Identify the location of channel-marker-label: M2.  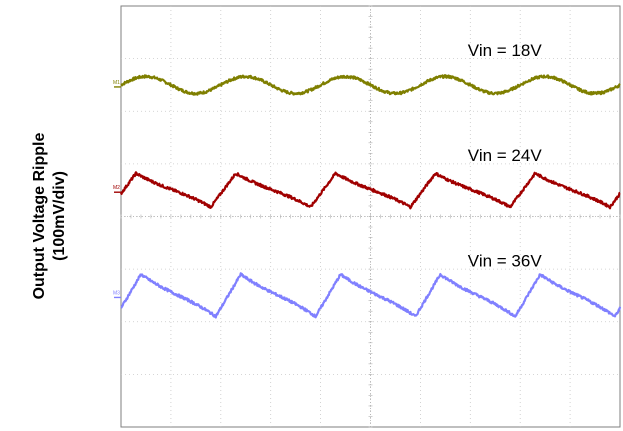
(116, 188).